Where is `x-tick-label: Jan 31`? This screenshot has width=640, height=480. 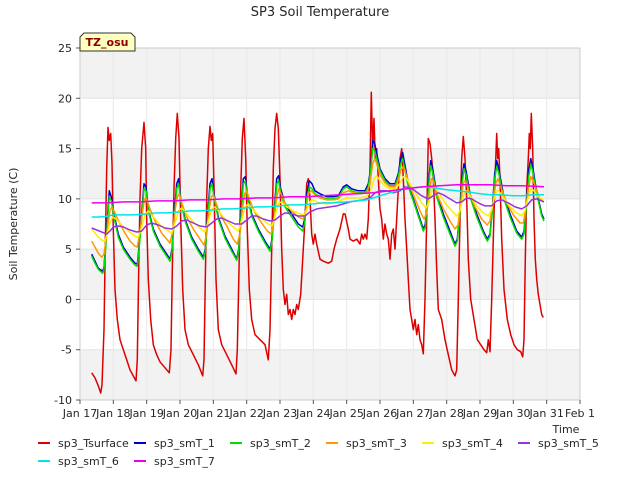
x-tick-label: Jan 31 is located at coordinates (545, 413).